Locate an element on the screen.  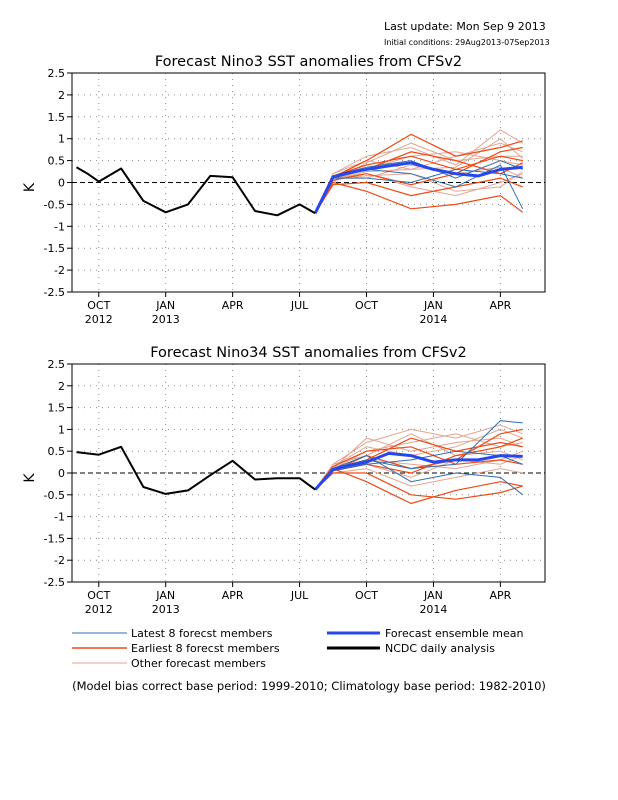
legend-label-latest: Latest 8 forecst members is located at coordinates (202, 633).